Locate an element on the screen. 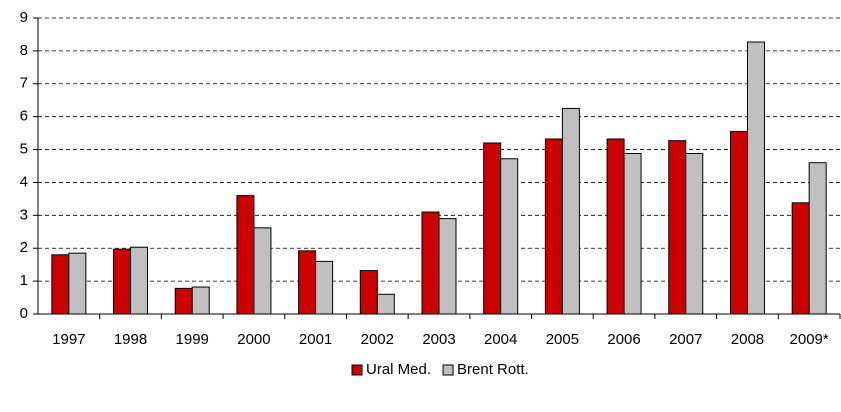 Image resolution: width=841 pixels, height=412 pixels. y-tick-label: 4 is located at coordinates (24, 181).